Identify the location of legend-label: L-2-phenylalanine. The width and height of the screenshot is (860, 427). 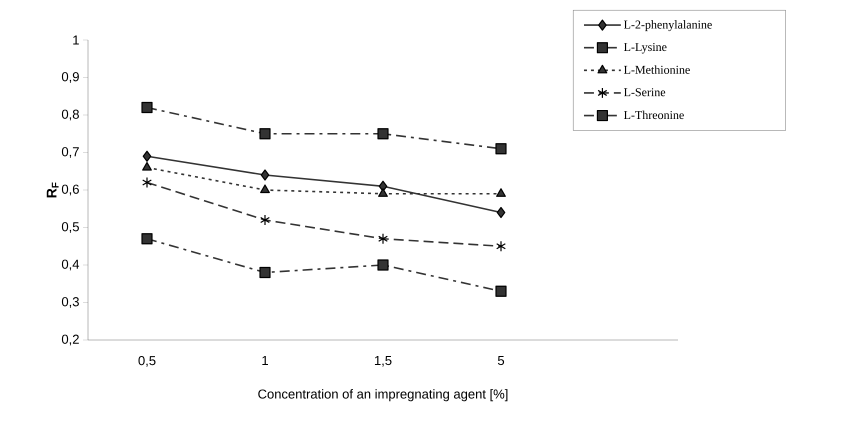
(668, 26).